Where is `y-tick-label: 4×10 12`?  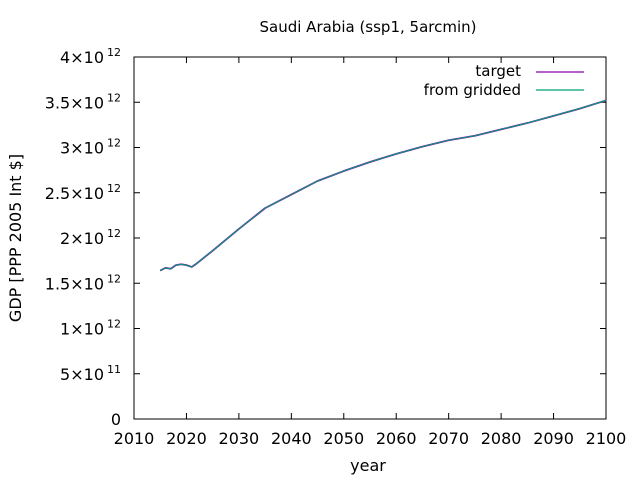 y-tick-label: 4×10 12 is located at coordinates (90, 56).